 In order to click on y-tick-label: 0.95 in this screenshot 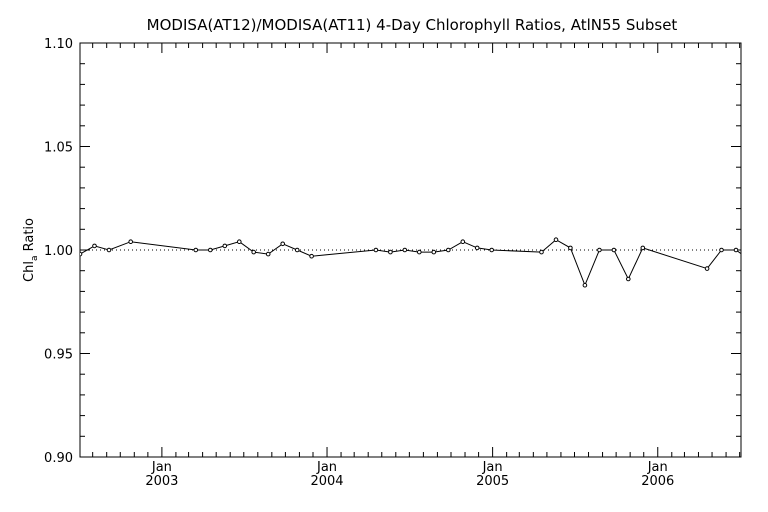, I will do `click(58, 355)`.